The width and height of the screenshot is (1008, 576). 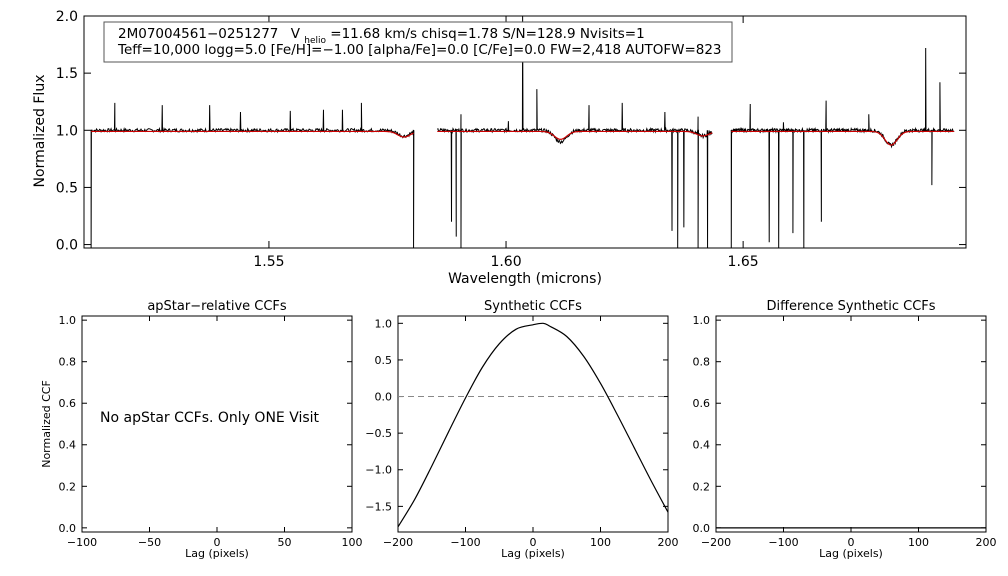 I want to click on apstar-ccf-y-tick-label: 0.6, so click(x=68, y=403).